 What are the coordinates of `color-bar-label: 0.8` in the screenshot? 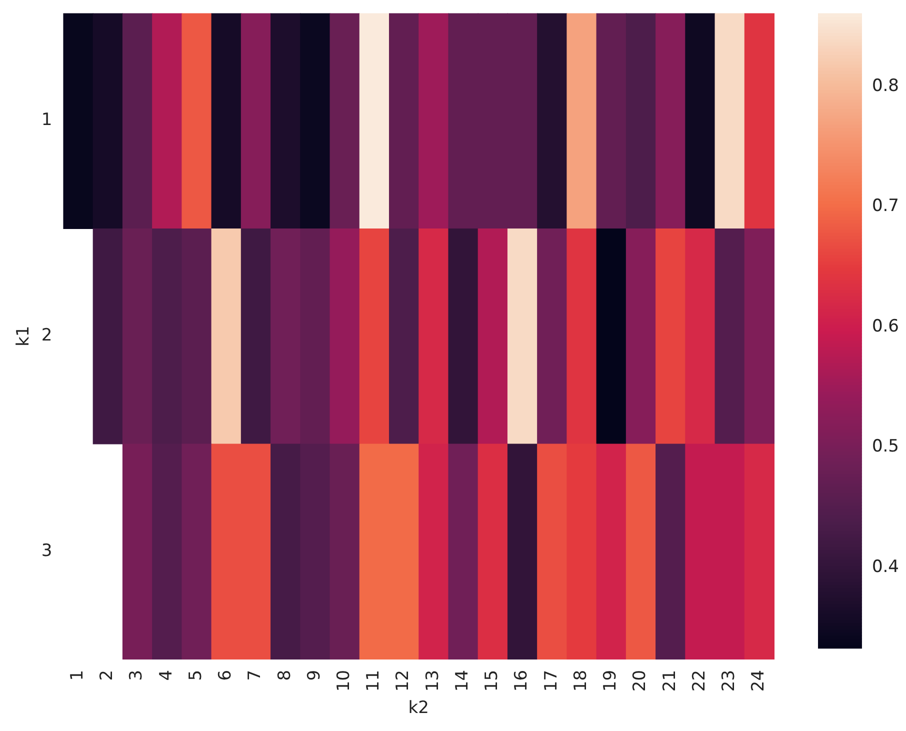 It's located at (886, 86).